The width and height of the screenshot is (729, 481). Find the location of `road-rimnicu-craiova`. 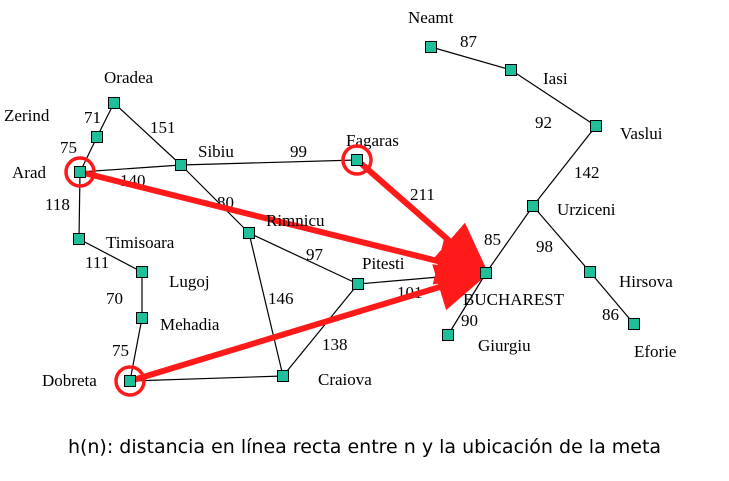

road-rimnicu-craiova is located at coordinates (266, 304).